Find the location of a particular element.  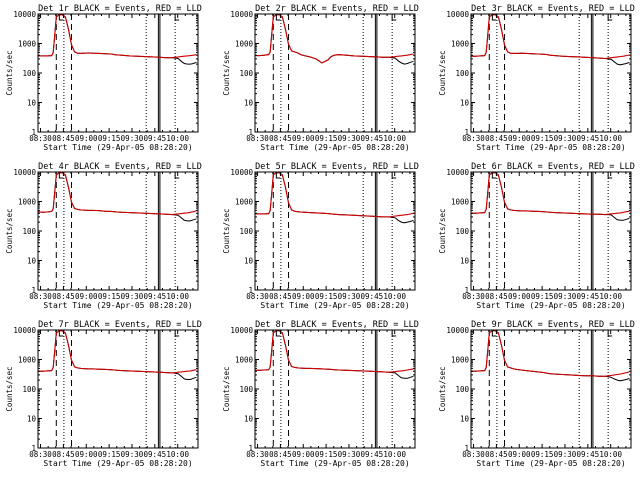

chart-title: Det 3r BLACK = Events, RED = LLD is located at coordinates (553, 9).